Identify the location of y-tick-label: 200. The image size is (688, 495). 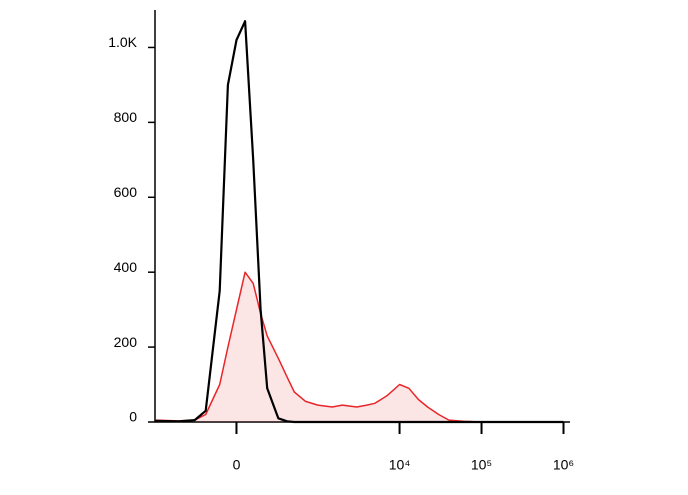
(126, 342).